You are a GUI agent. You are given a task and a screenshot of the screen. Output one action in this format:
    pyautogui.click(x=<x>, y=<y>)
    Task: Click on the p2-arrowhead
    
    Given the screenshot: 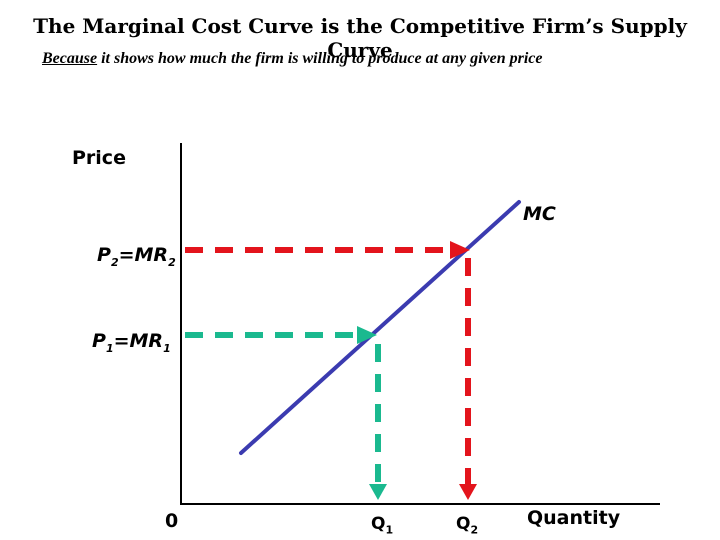 What is the action you would take?
    pyautogui.click(x=460, y=250)
    